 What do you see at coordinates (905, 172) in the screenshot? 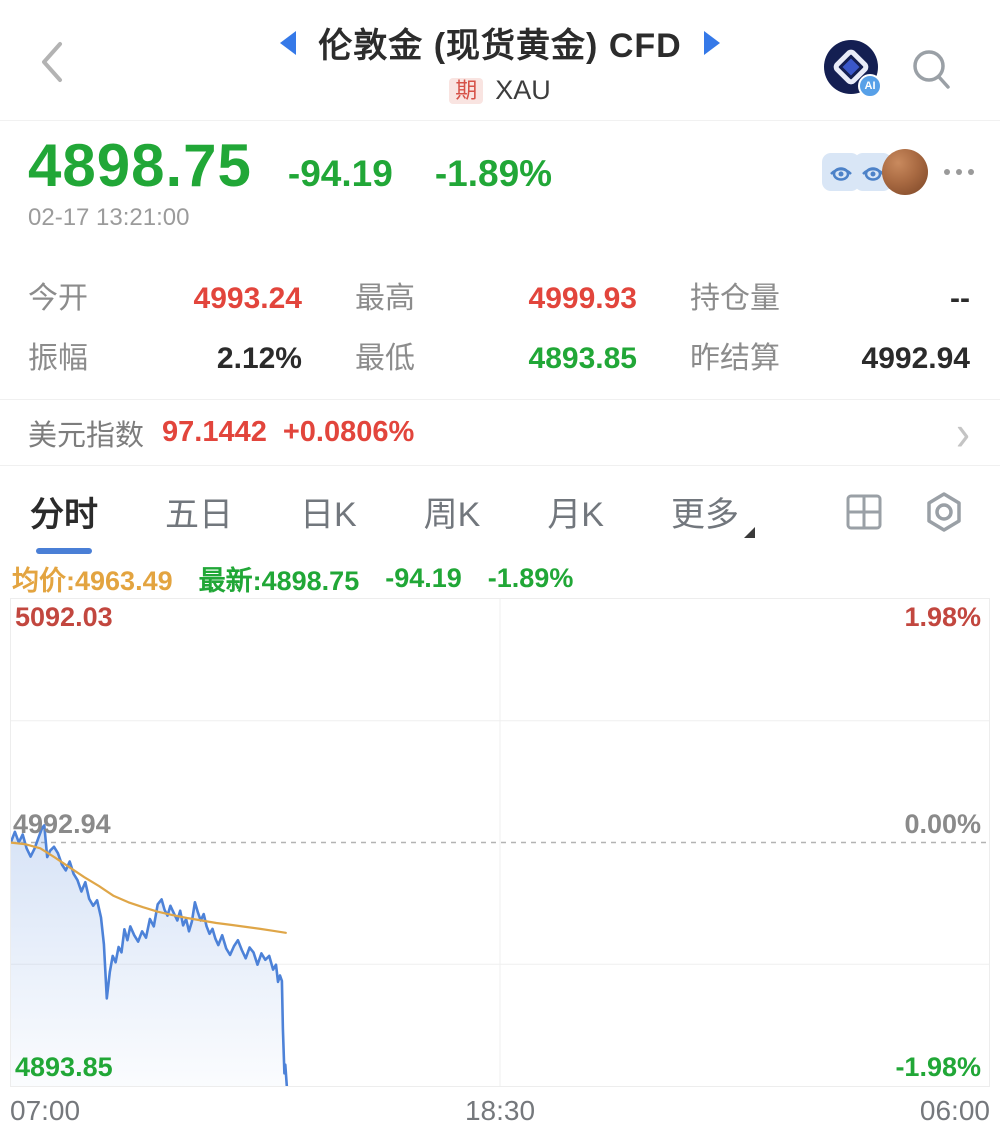
I see `gold-coin-icon` at bounding box center [905, 172].